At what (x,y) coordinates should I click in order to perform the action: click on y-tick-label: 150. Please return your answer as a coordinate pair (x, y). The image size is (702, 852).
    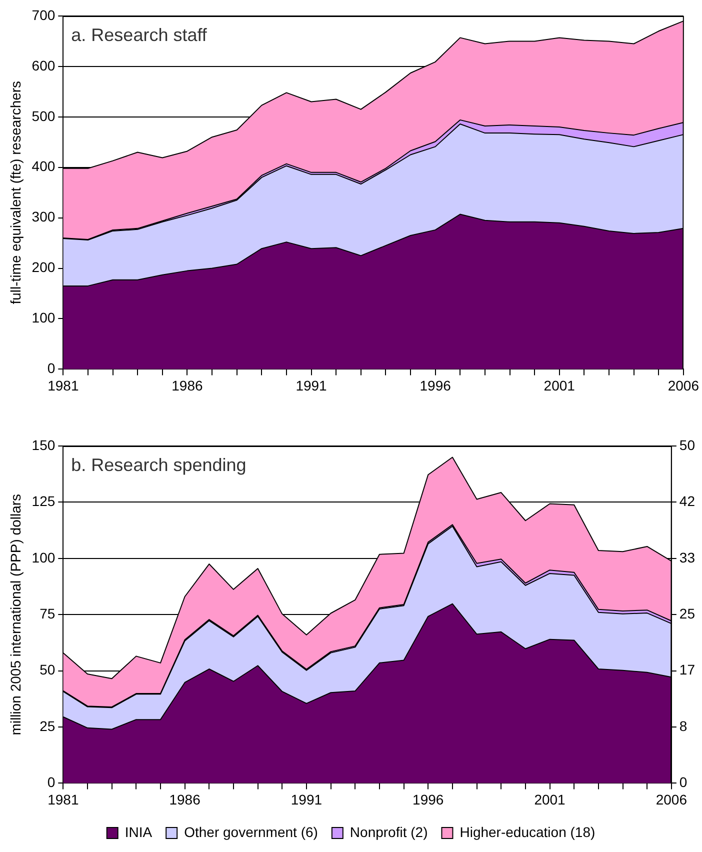
    Looking at the image, I should click on (44, 444).